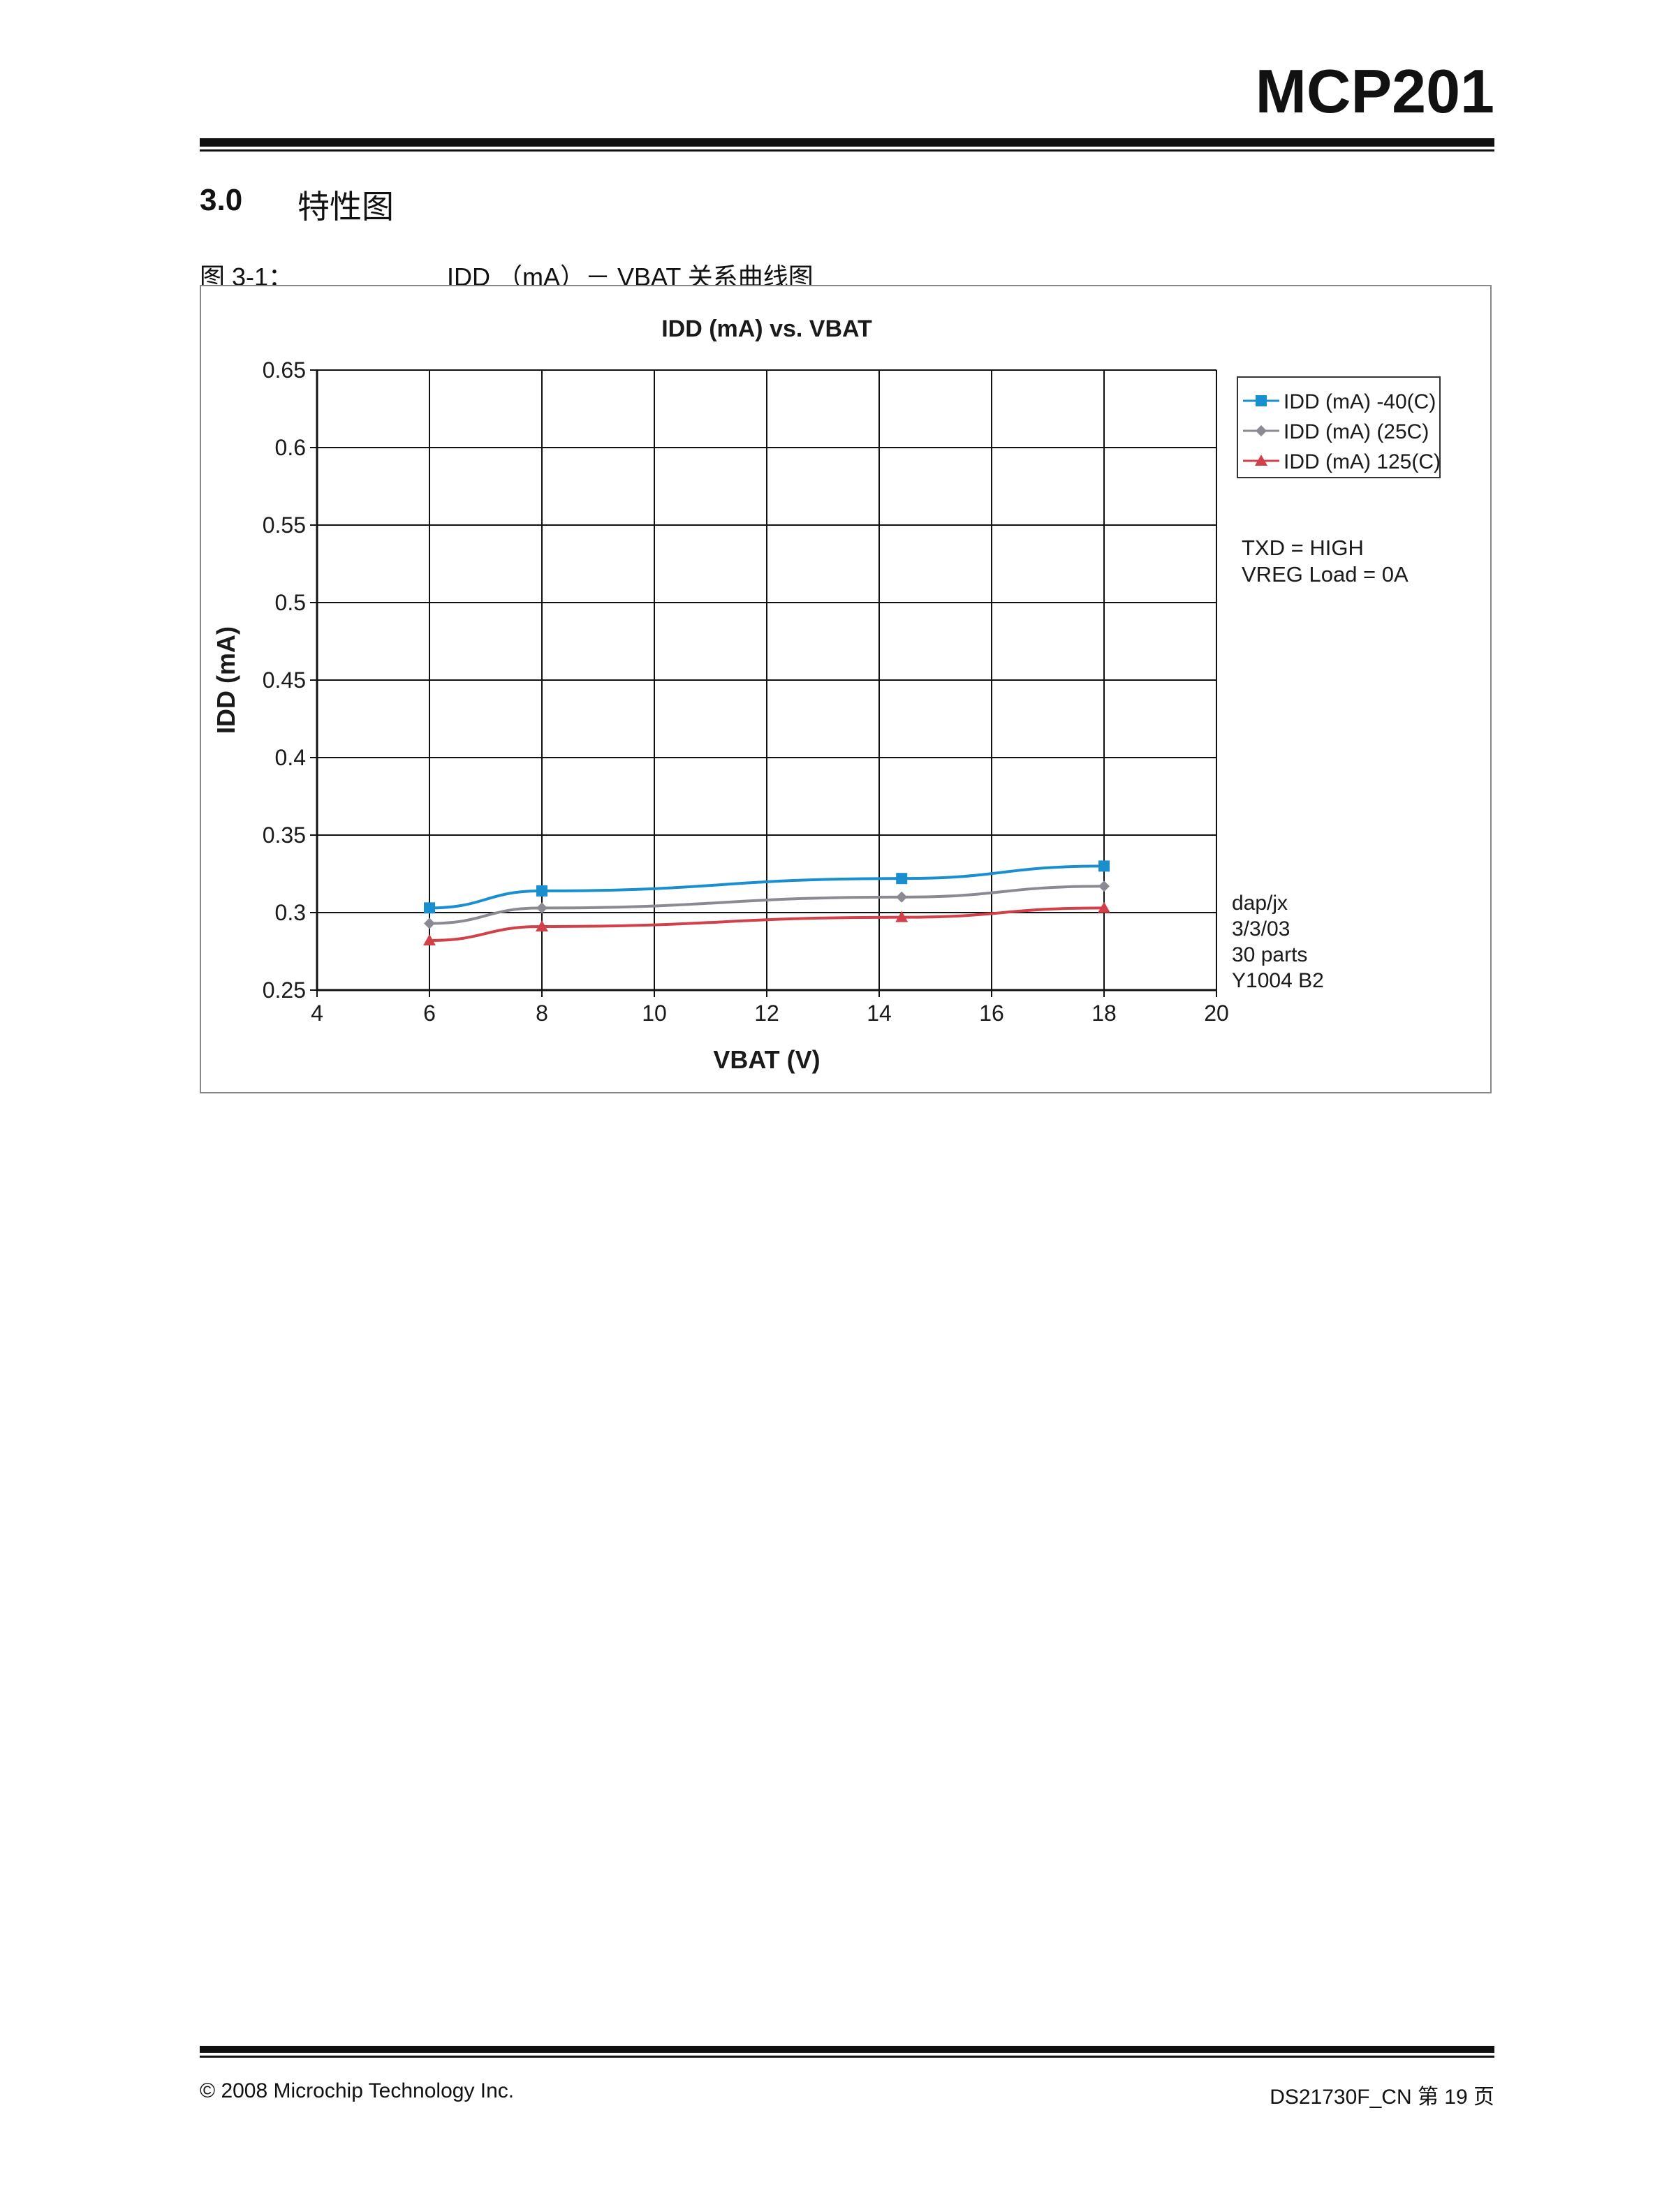 The width and height of the screenshot is (1662, 2212). What do you see at coordinates (284, 835) in the screenshot?
I see `y-tick-label: 0.35` at bounding box center [284, 835].